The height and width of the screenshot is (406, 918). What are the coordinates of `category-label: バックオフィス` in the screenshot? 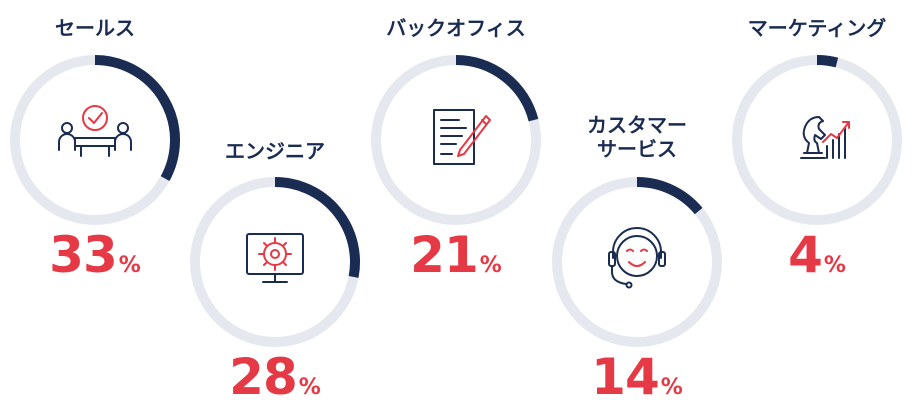 It's located at (456, 28).